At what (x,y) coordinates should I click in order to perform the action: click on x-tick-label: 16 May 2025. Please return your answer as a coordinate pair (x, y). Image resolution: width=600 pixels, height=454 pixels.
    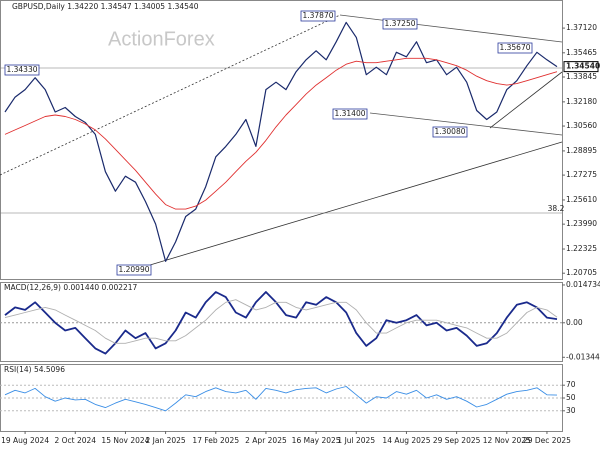
    Looking at the image, I should click on (316, 440).